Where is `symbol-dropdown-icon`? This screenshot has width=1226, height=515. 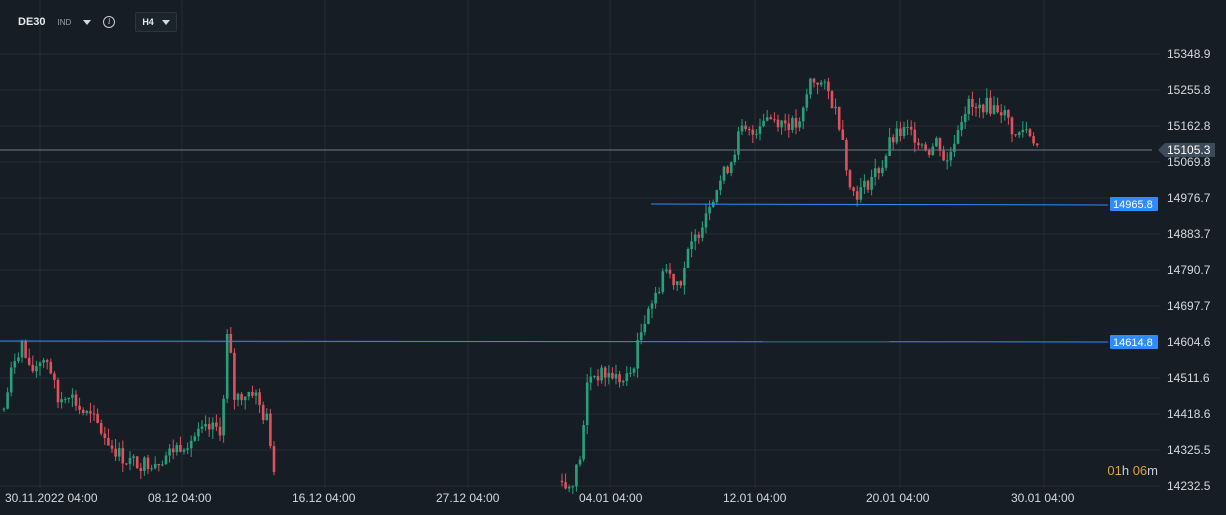
symbol-dropdown-icon is located at coordinates (87, 22).